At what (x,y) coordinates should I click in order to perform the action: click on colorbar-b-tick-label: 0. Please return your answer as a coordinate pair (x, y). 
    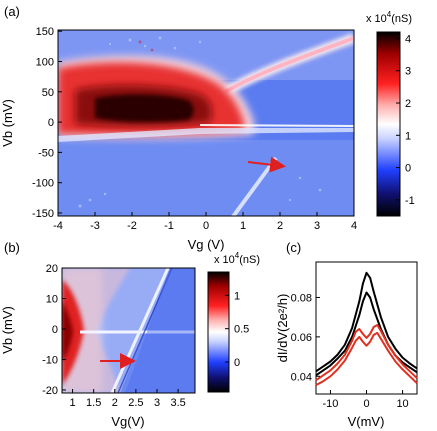
    Looking at the image, I should click on (237, 363).